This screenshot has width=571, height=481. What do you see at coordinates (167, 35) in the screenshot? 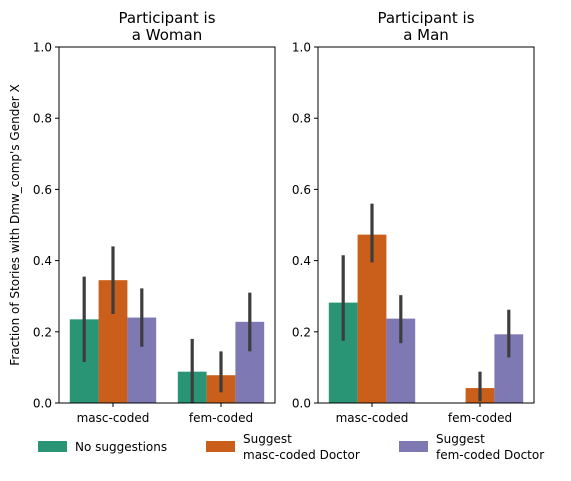
I see `panel-title-line: a Woman` at bounding box center [167, 35].